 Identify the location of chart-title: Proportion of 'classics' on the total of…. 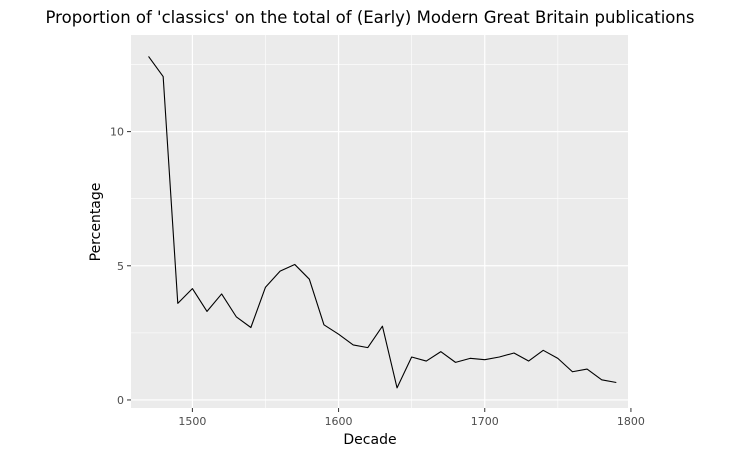
(370, 17).